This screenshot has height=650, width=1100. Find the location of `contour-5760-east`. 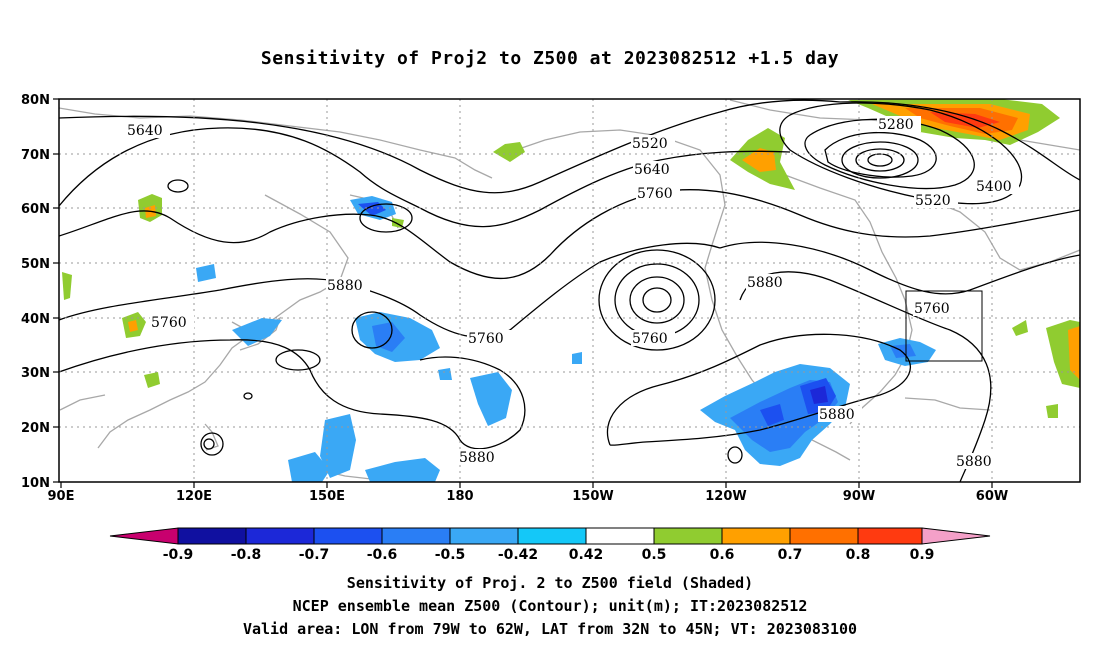

contour-5760-east is located at coordinates (899, 268).